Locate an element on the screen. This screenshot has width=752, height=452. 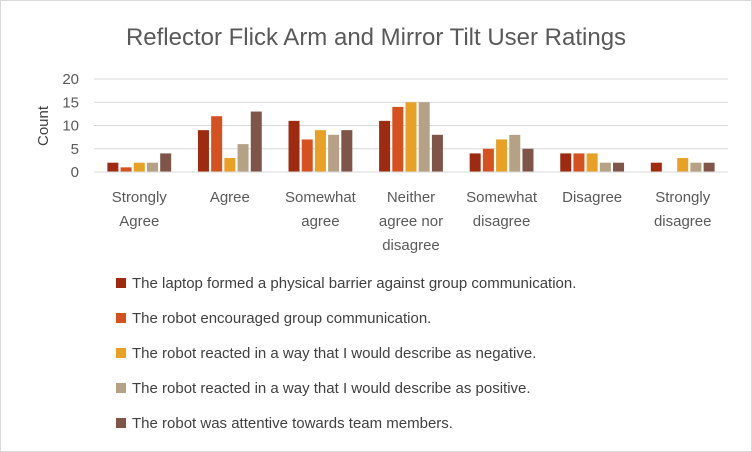
y-axis-ticks: 0 5 10 15 20 is located at coordinates (70, 126).